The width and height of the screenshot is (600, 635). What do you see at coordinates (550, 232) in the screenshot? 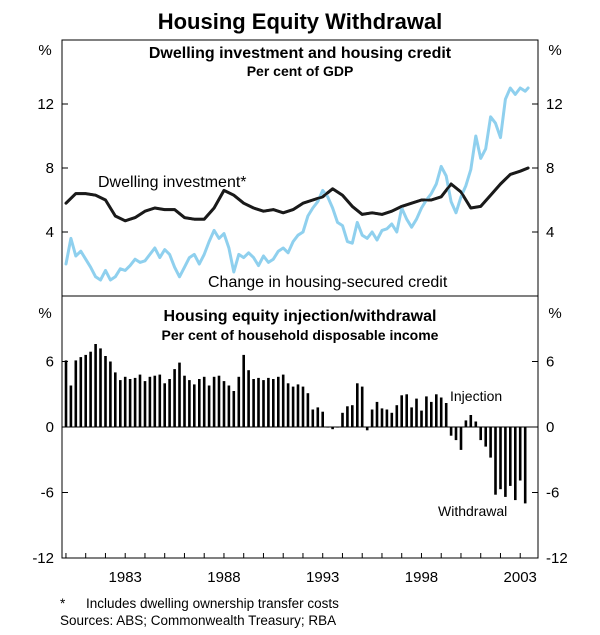
I see `panel1-ytick-label-right: 4` at bounding box center [550, 232].